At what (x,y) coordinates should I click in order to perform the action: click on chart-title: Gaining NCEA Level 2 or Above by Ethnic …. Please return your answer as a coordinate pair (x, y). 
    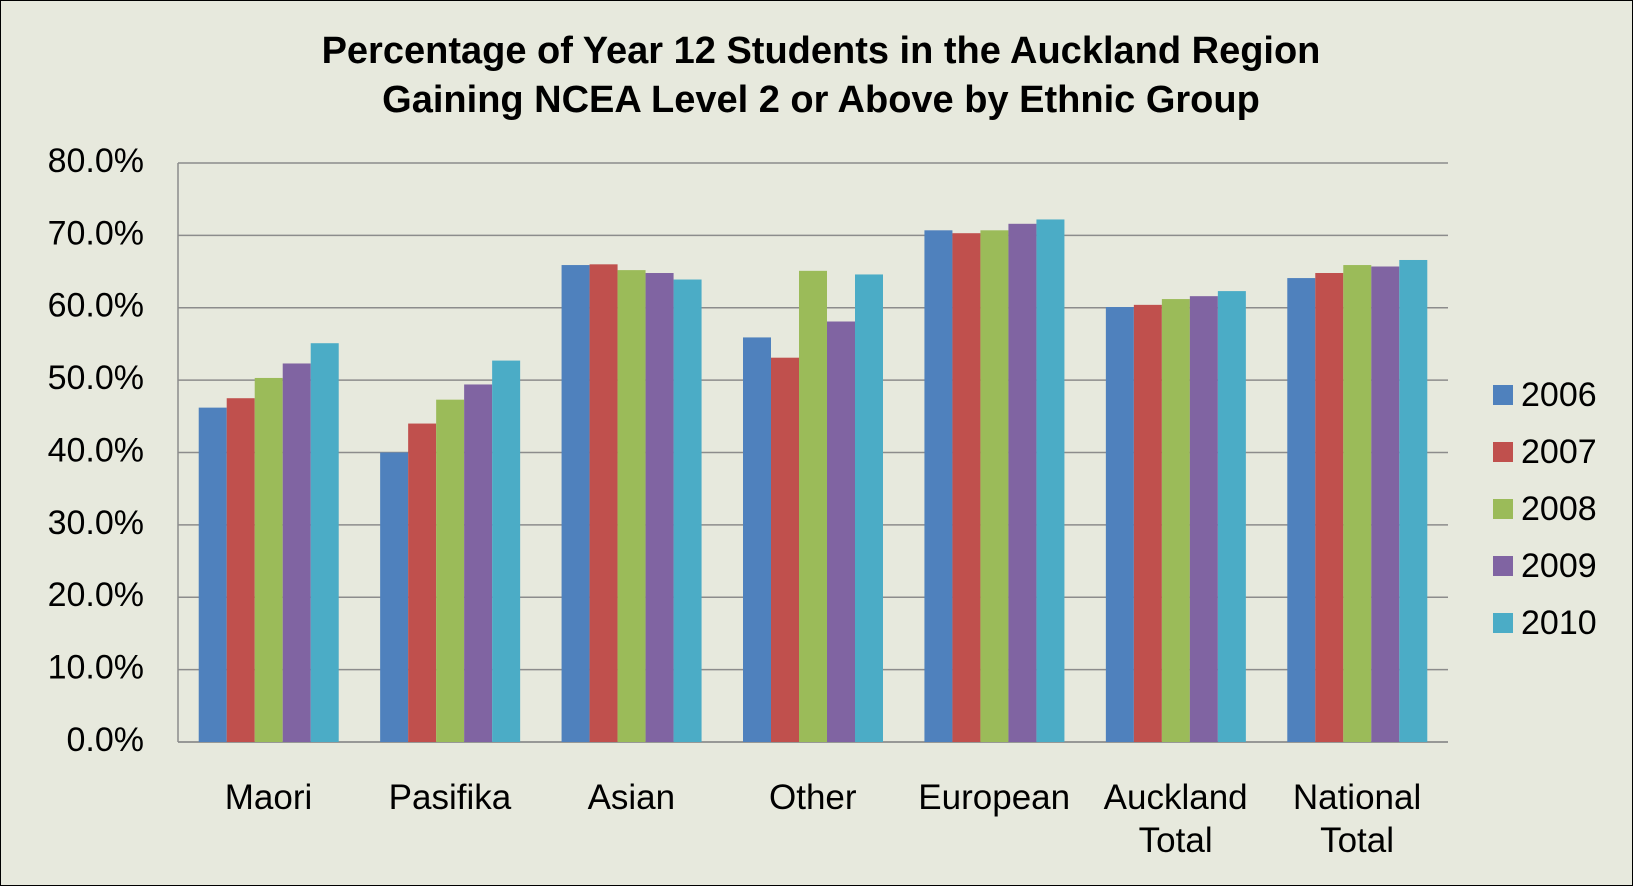
    Looking at the image, I should click on (821, 100).